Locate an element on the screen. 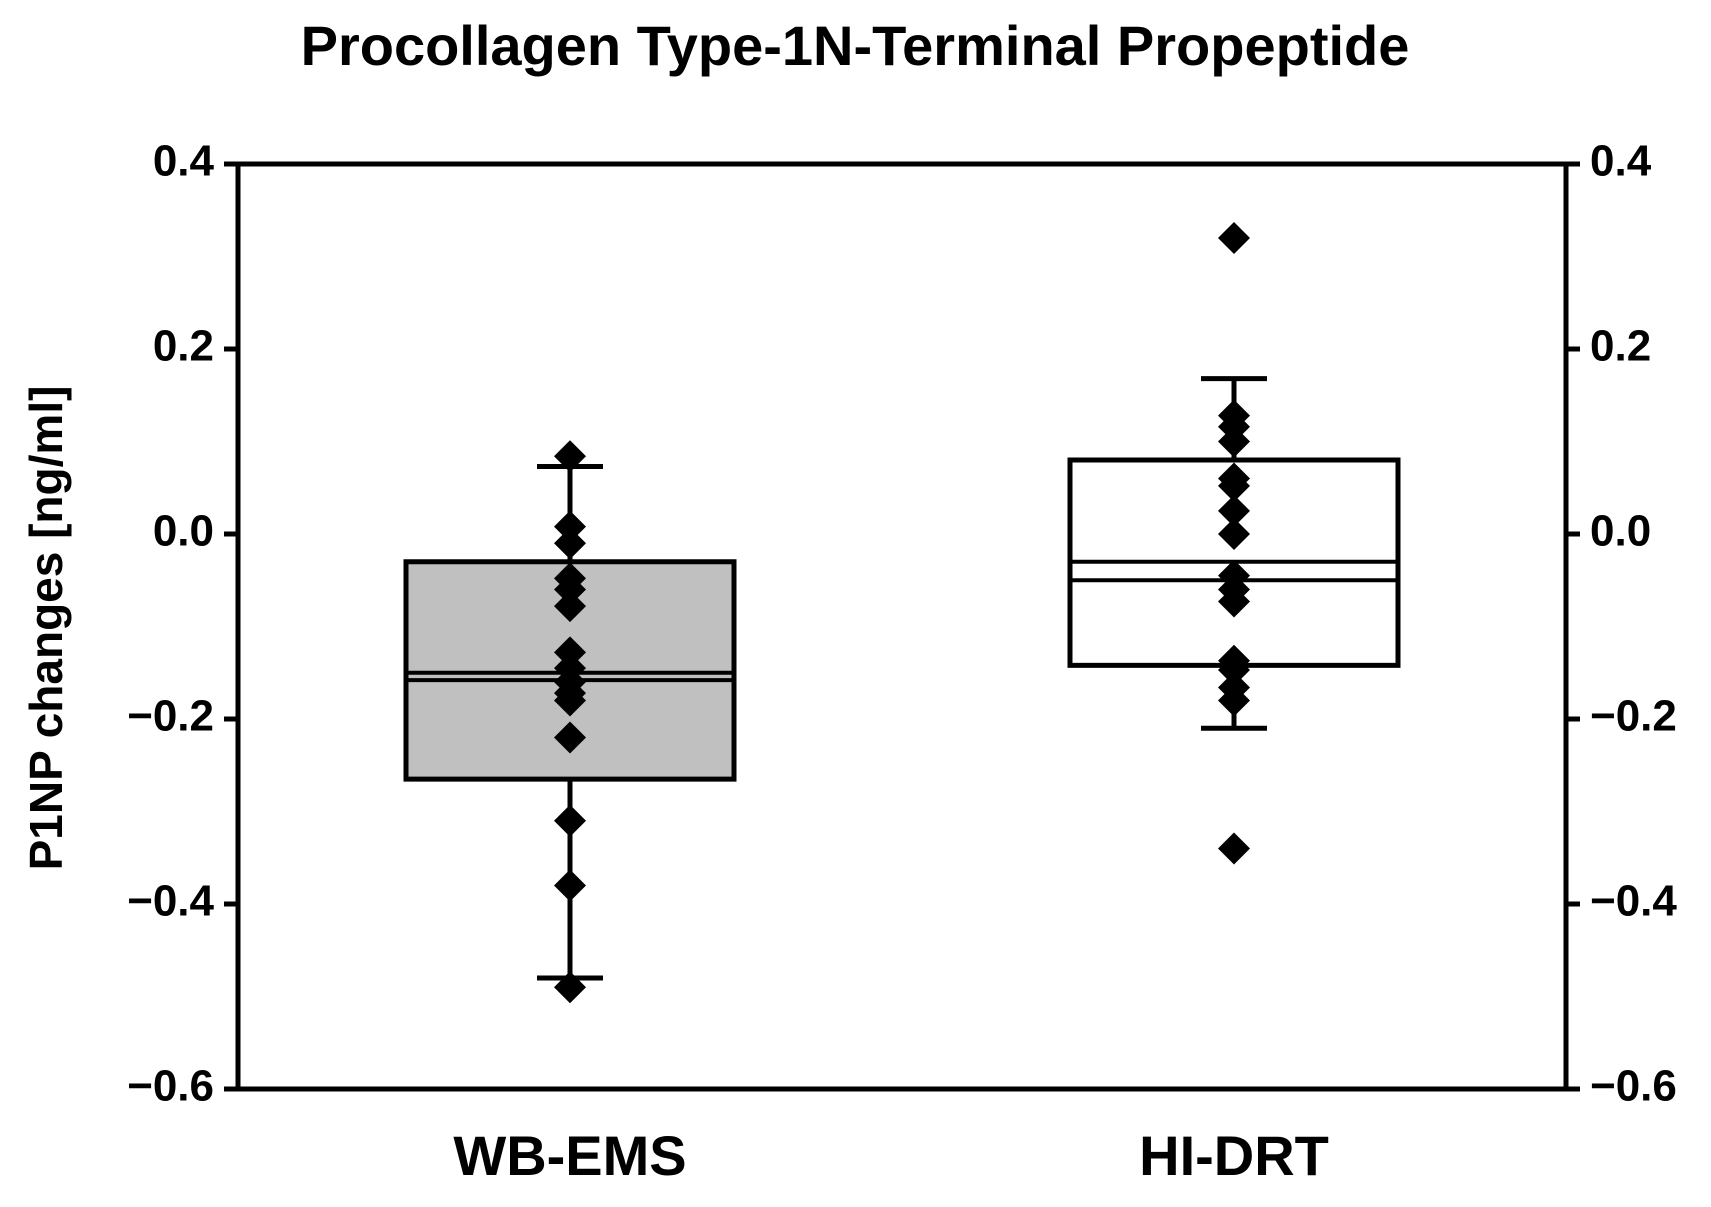 The height and width of the screenshot is (1207, 1711). y-tick-label: −0.2 is located at coordinates (170, 716).